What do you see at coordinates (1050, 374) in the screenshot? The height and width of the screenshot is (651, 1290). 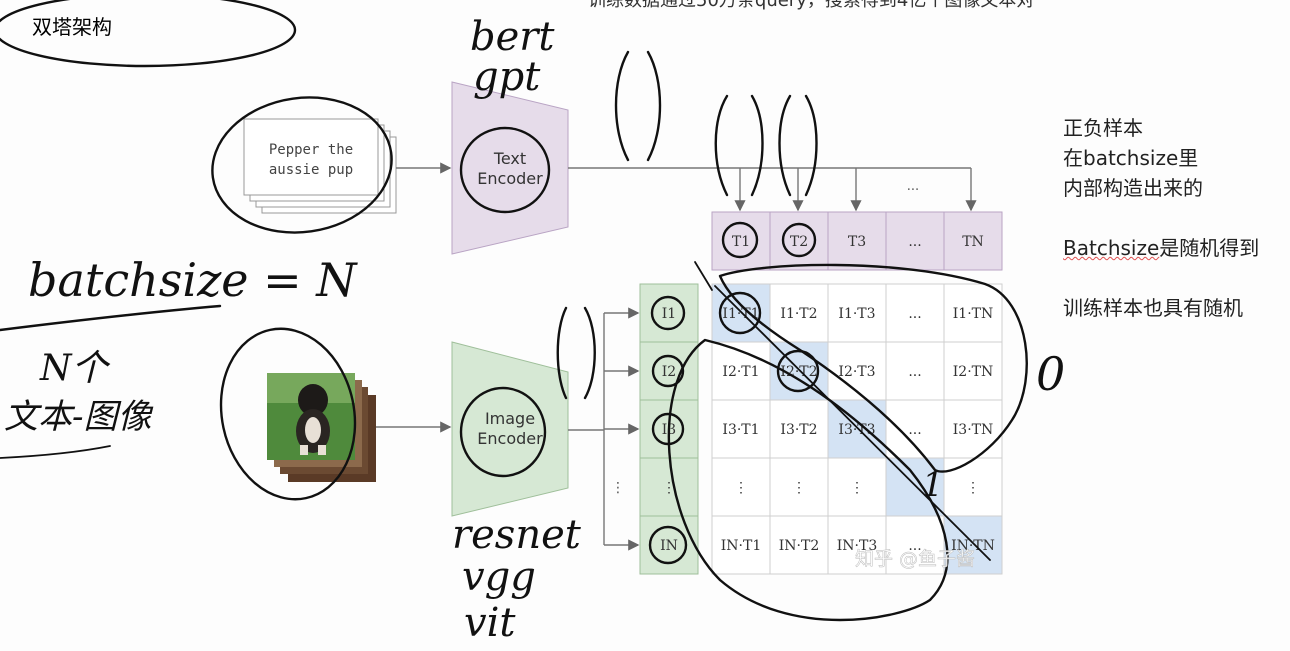 I see `hand-zero: 0` at bounding box center [1050, 374].